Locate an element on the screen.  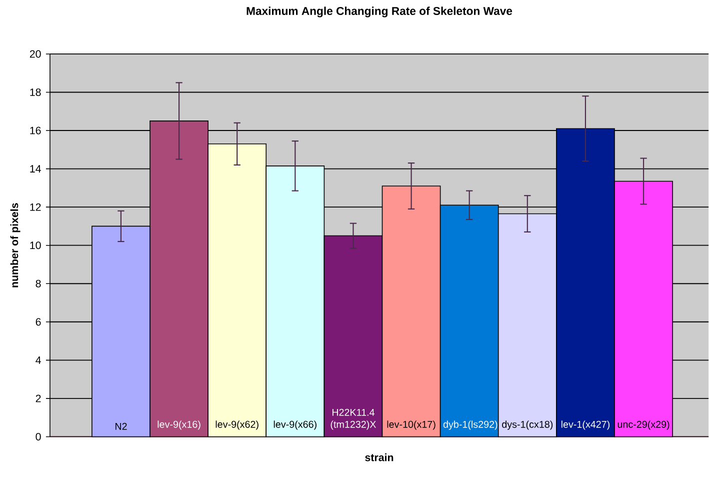
y-tick-label: 20 is located at coordinates (35, 54).